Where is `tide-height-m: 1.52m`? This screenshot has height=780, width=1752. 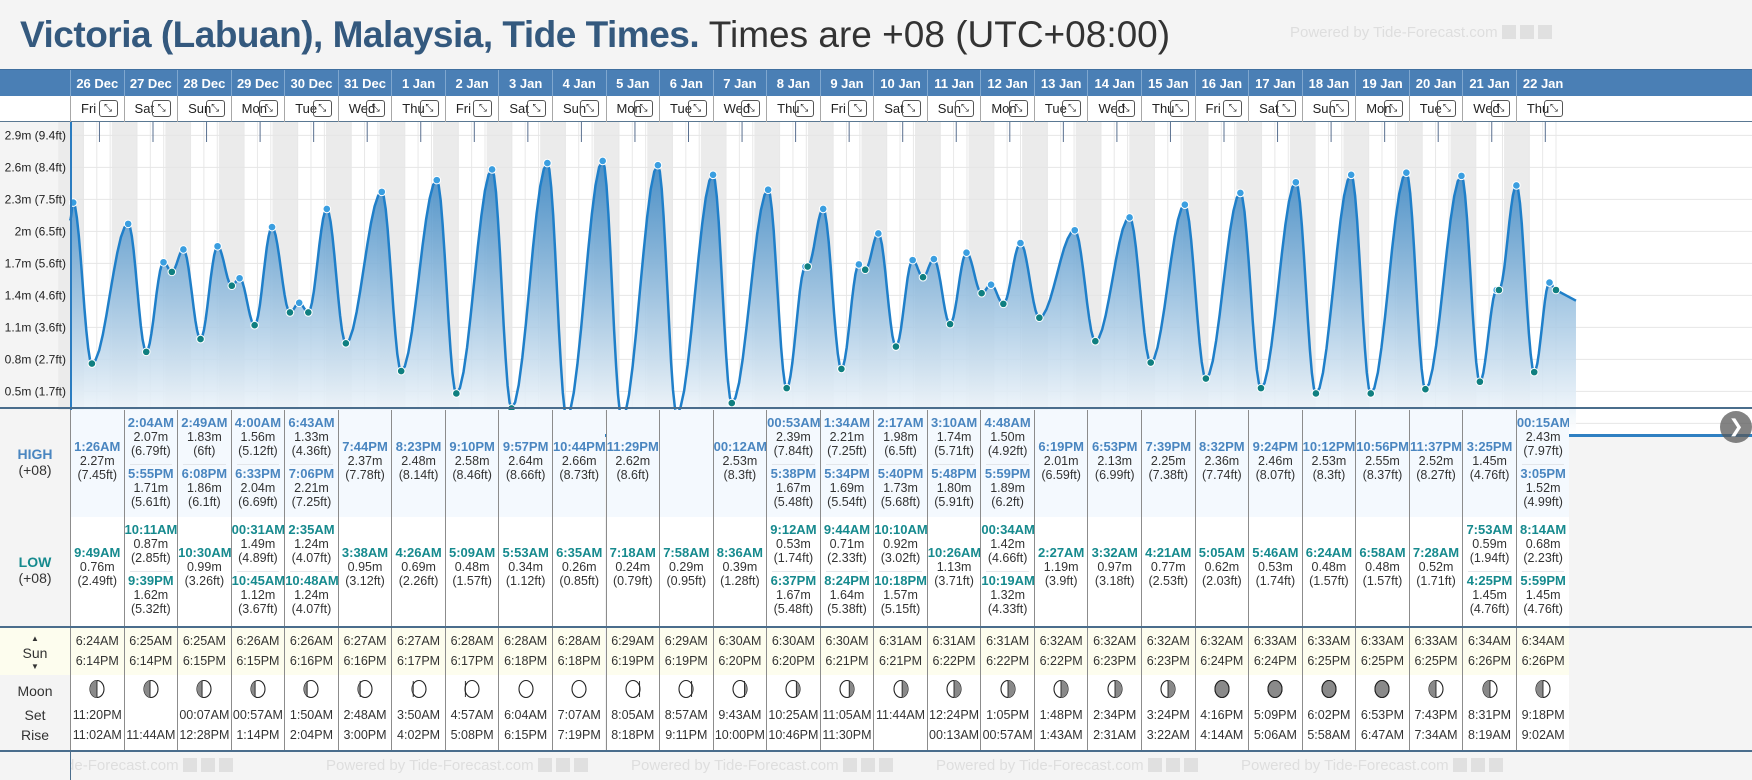 tide-height-m: 1.52m is located at coordinates (1543, 488).